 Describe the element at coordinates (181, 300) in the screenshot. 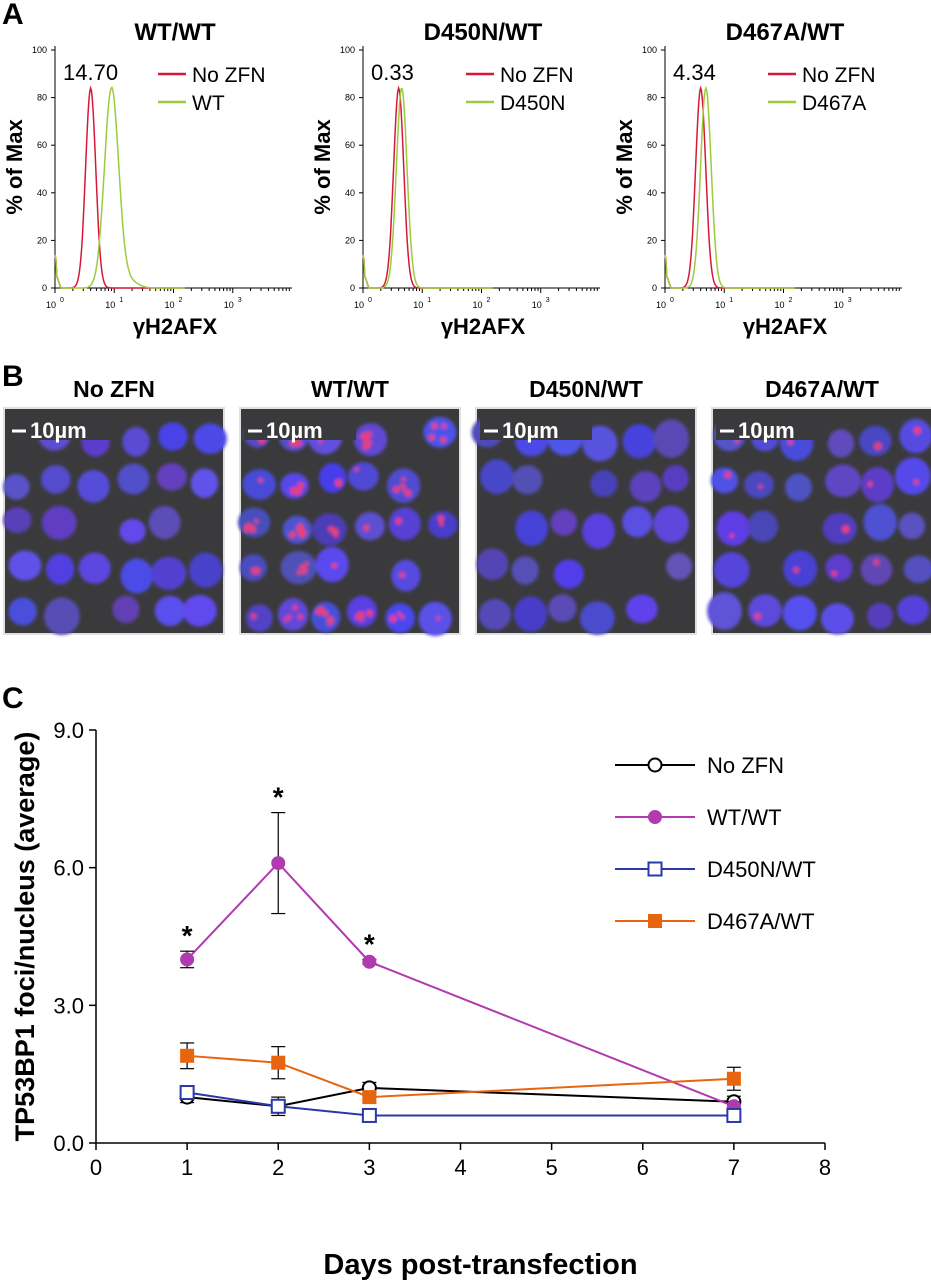

I see `x-tick-exponent: 2` at that location.